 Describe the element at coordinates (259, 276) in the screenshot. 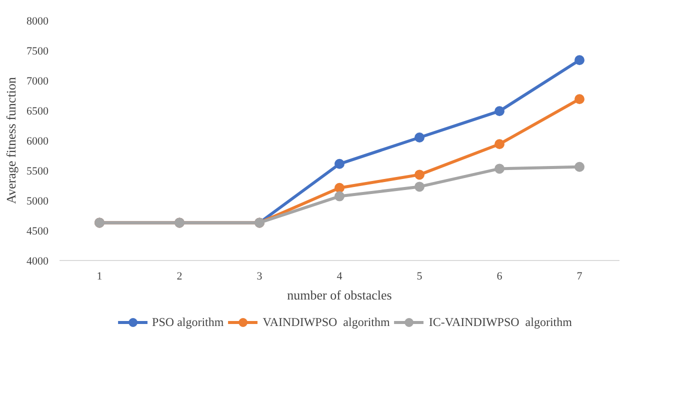

I see `x-tick-label: 3` at that location.